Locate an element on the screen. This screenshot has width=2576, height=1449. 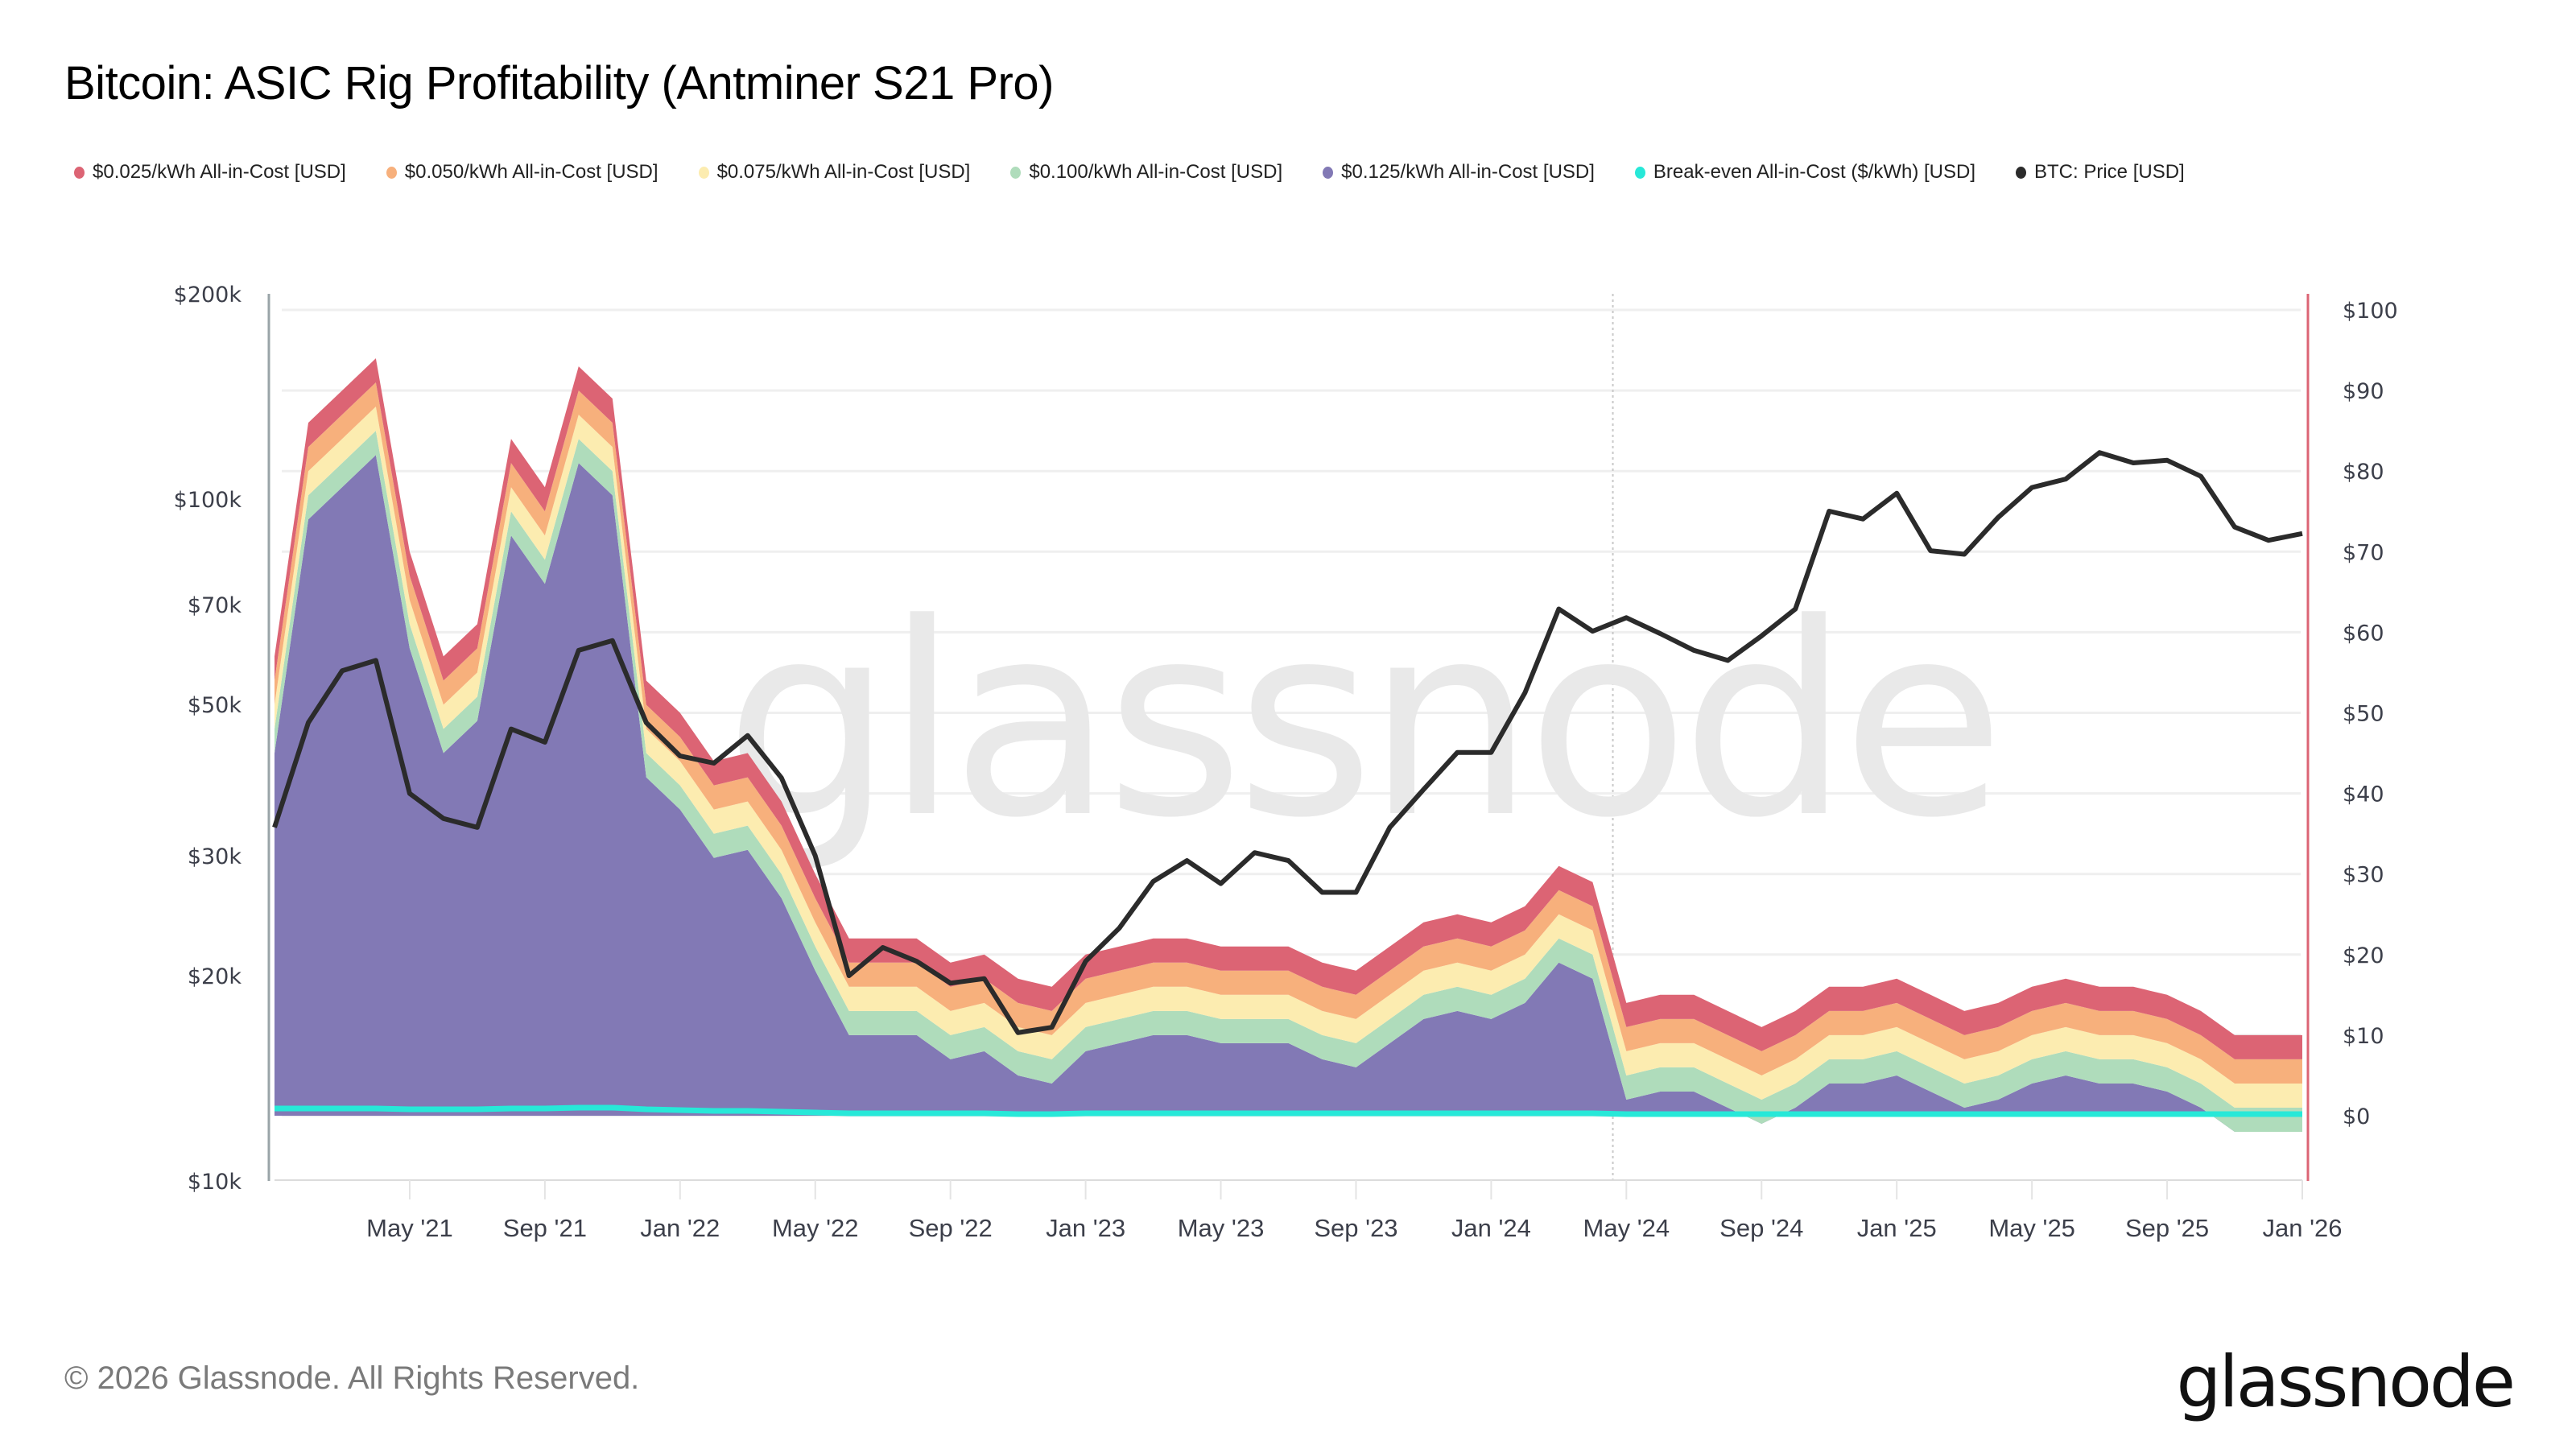
legend-item-btc-price: BTC: Price [USD] is located at coordinates (2100, 172).